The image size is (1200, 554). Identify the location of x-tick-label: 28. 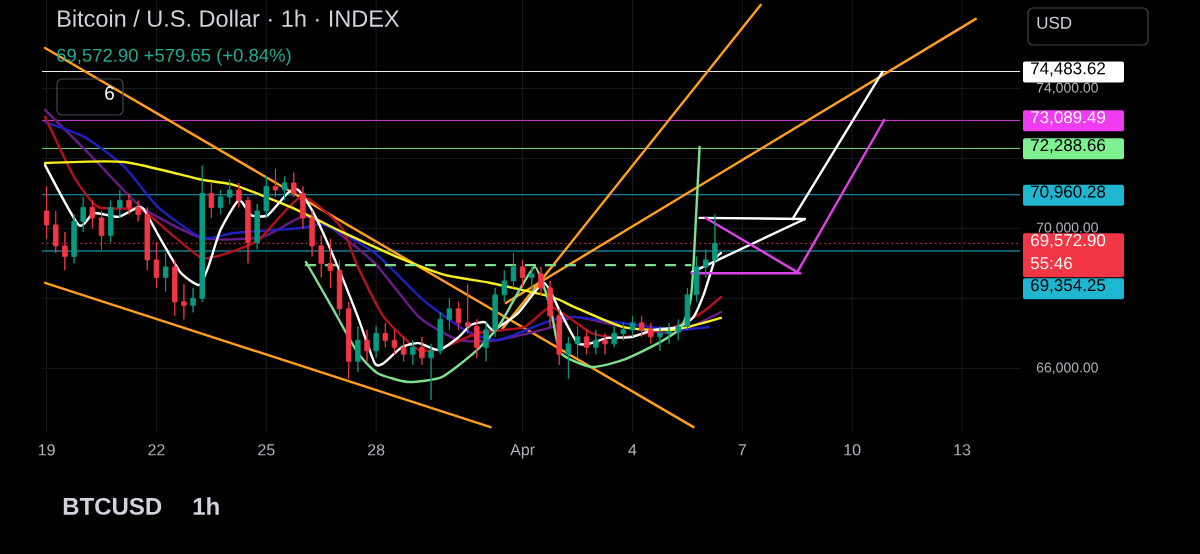
(376, 450).